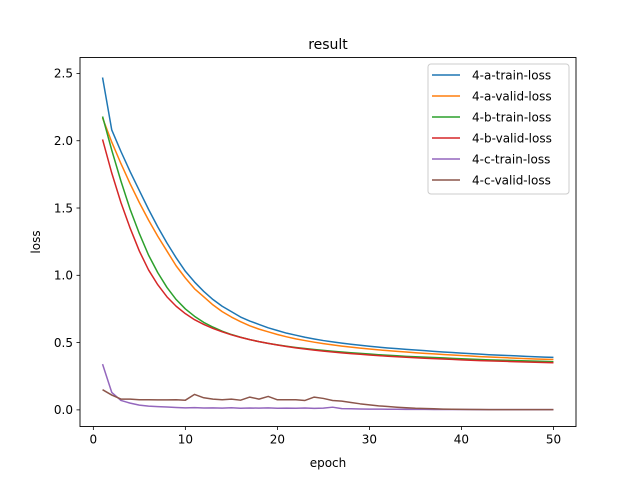 The width and height of the screenshot is (640, 479). I want to click on legend-box, so click(498, 129).